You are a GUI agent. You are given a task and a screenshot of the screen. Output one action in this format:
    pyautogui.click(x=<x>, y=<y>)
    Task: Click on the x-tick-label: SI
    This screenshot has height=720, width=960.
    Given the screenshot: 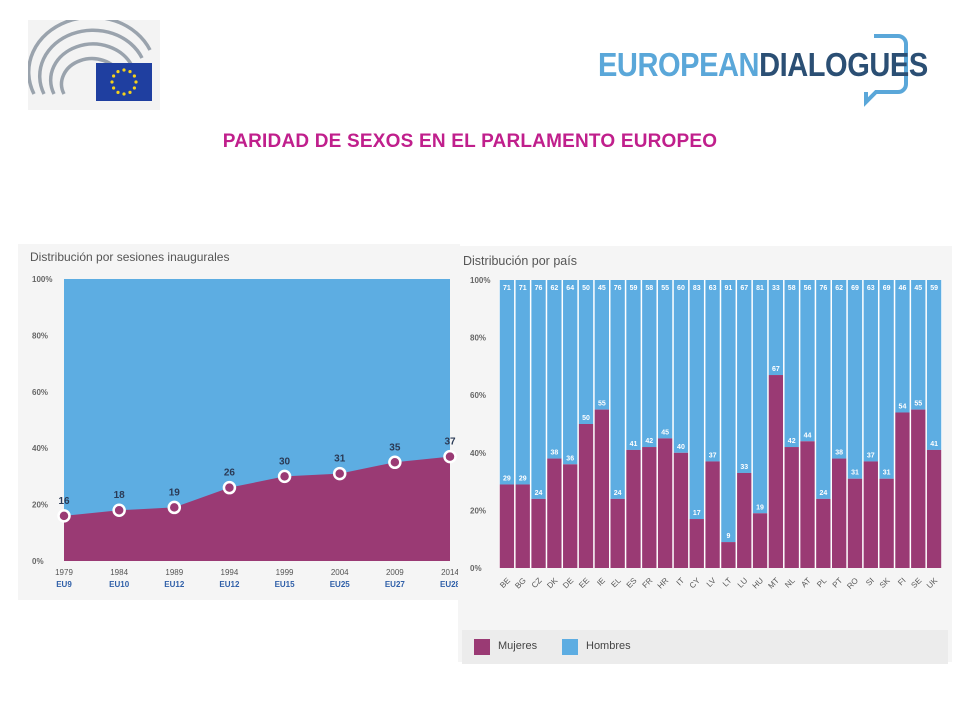 What is the action you would take?
    pyautogui.click(x=870, y=582)
    